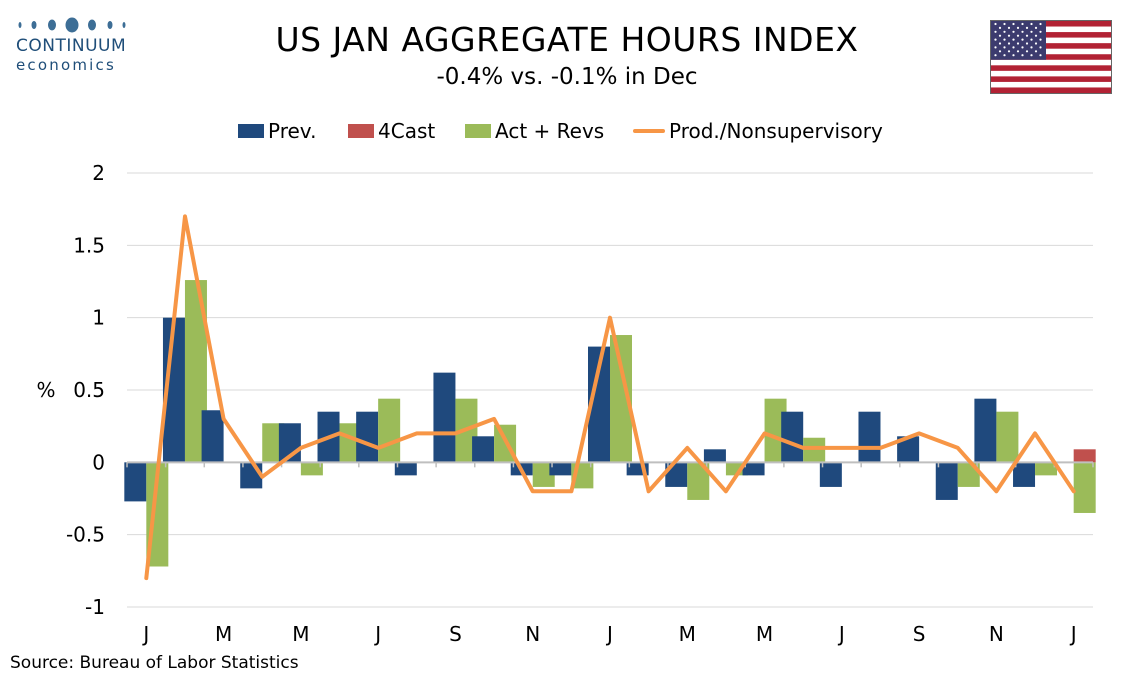 This screenshot has width=1134, height=680. What do you see at coordinates (71, 46) in the screenshot?
I see `logo-name: CONTINUUM` at bounding box center [71, 46].